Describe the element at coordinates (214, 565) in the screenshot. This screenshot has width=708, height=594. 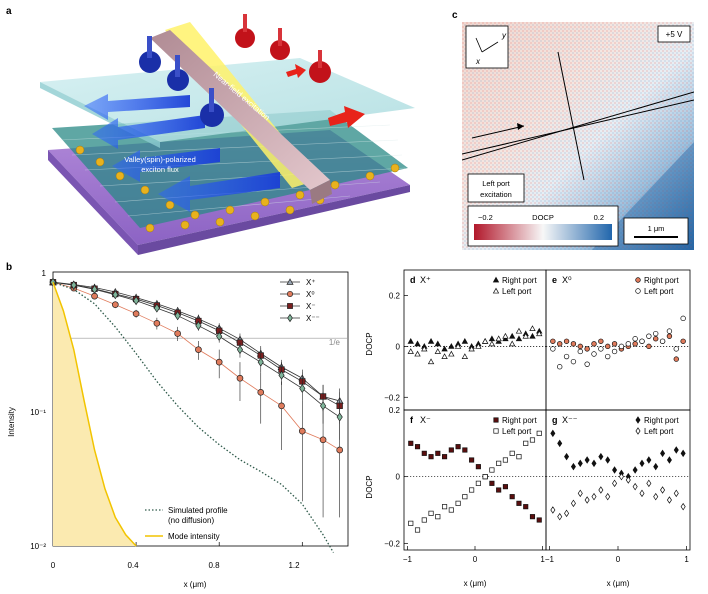
I see `b-xtick-0.8: 0.8` at that location.